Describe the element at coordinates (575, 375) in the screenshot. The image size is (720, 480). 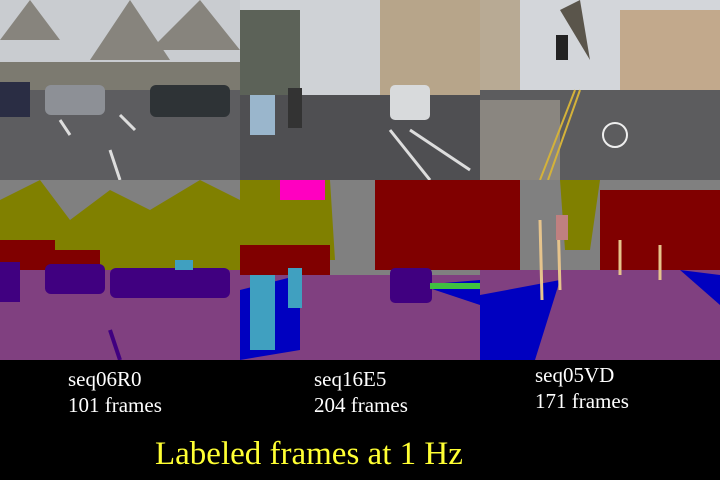
I see `sequence-name: seq05VD` at that location.